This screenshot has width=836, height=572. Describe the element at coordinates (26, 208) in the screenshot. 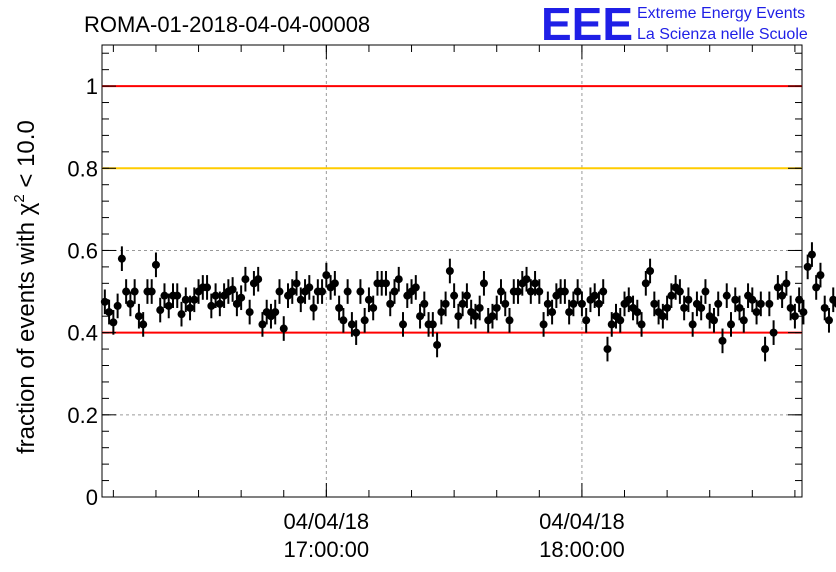

I see `y-axis-label-chi: χ` at that location.